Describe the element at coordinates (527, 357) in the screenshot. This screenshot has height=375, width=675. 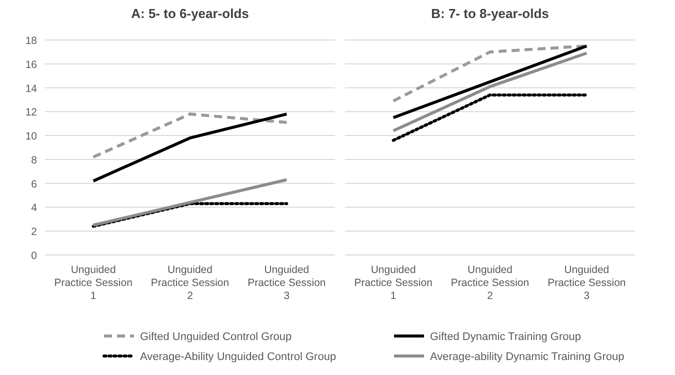
I see `legend-label: Average-ability Dynamic Training Group` at that location.